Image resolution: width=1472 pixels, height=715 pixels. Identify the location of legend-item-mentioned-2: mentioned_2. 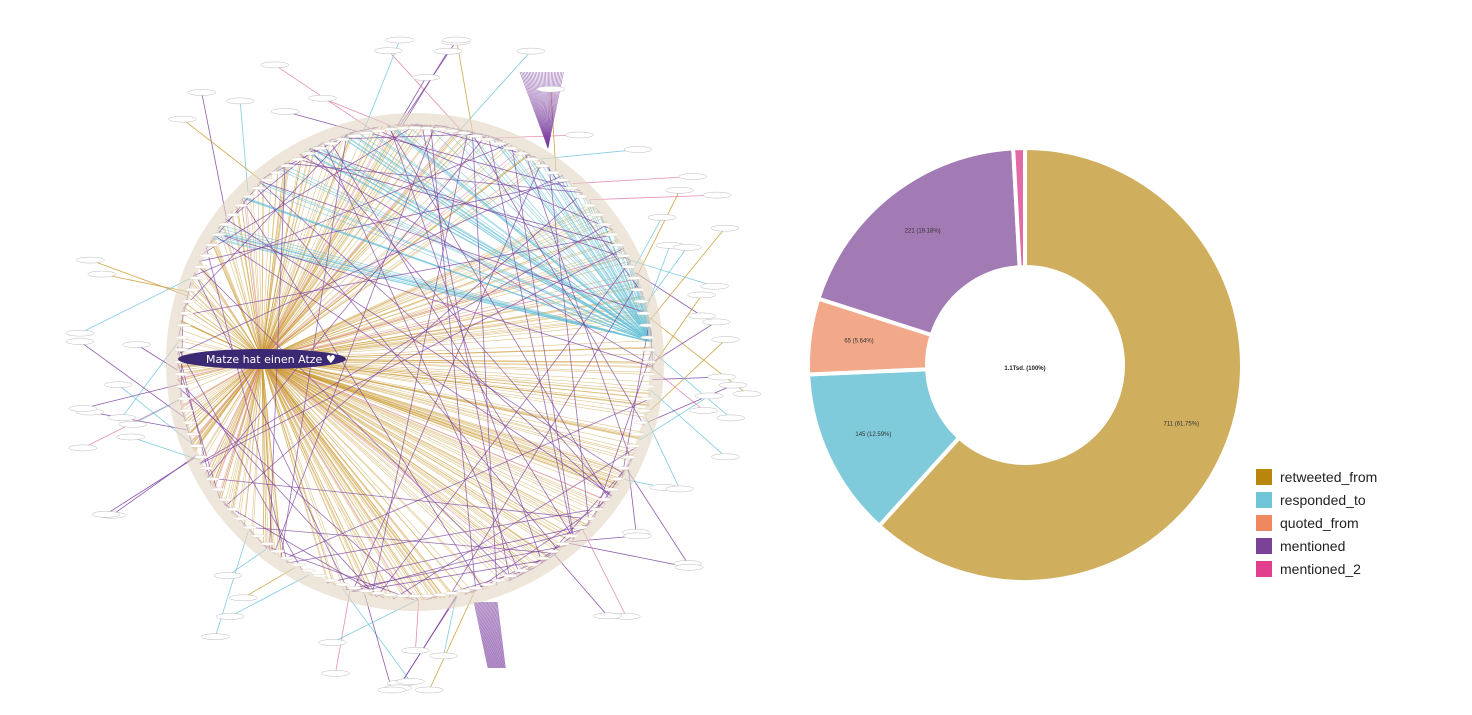
(1316, 568).